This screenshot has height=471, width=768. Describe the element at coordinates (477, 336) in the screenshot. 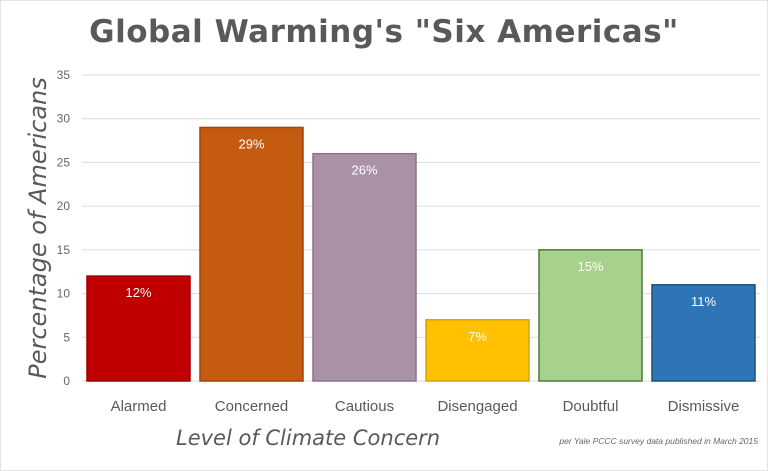

I see `data-label: 7%` at that location.